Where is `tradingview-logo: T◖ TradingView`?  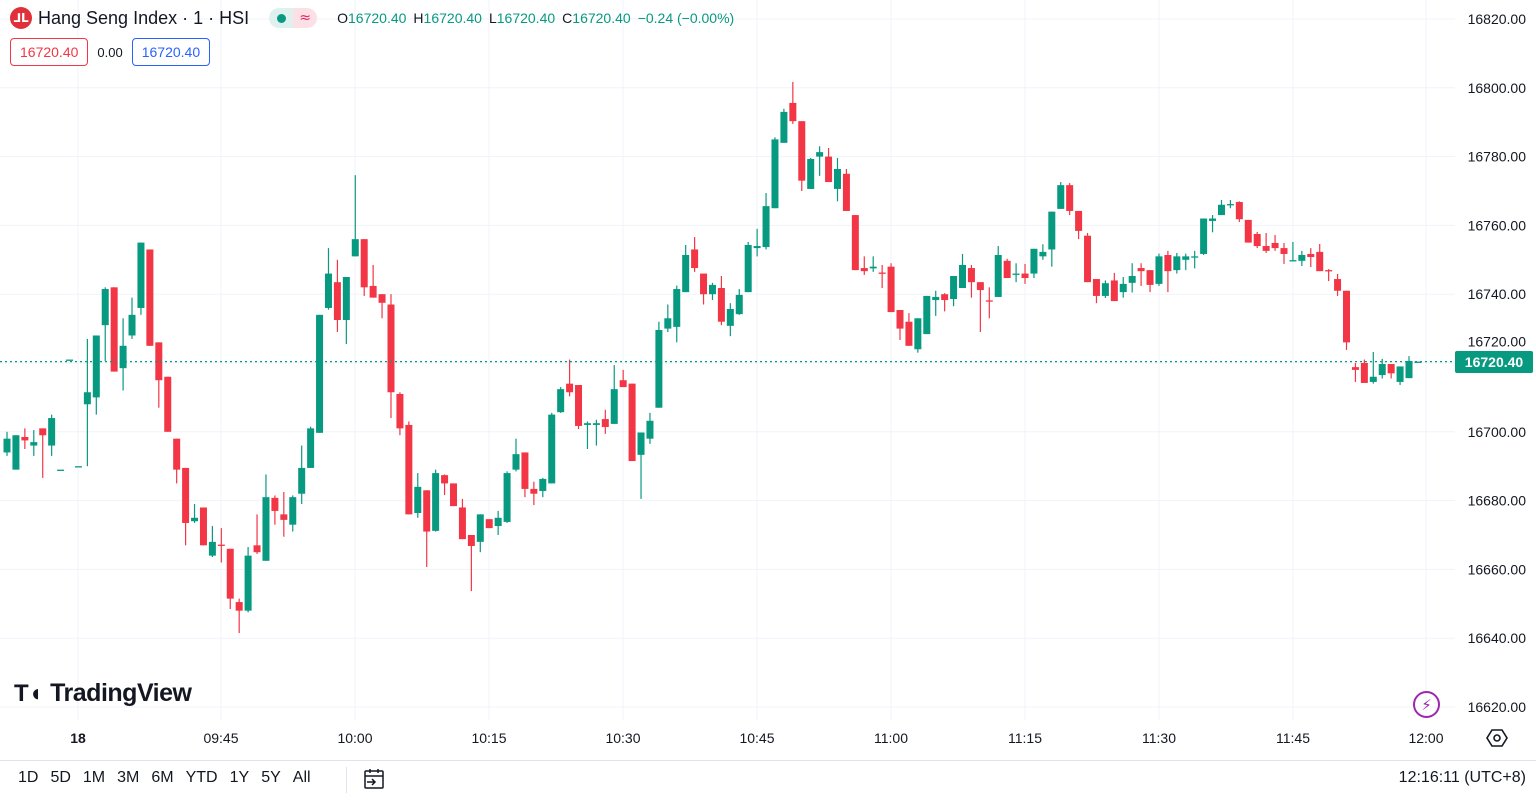
tradingview-logo: T◖ TradingView is located at coordinates (103, 693).